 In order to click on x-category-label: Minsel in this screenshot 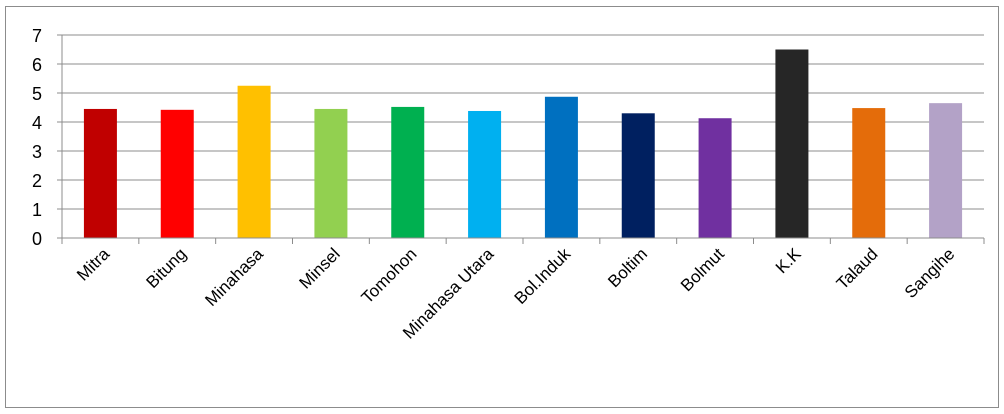, I will do `click(320, 268)`.